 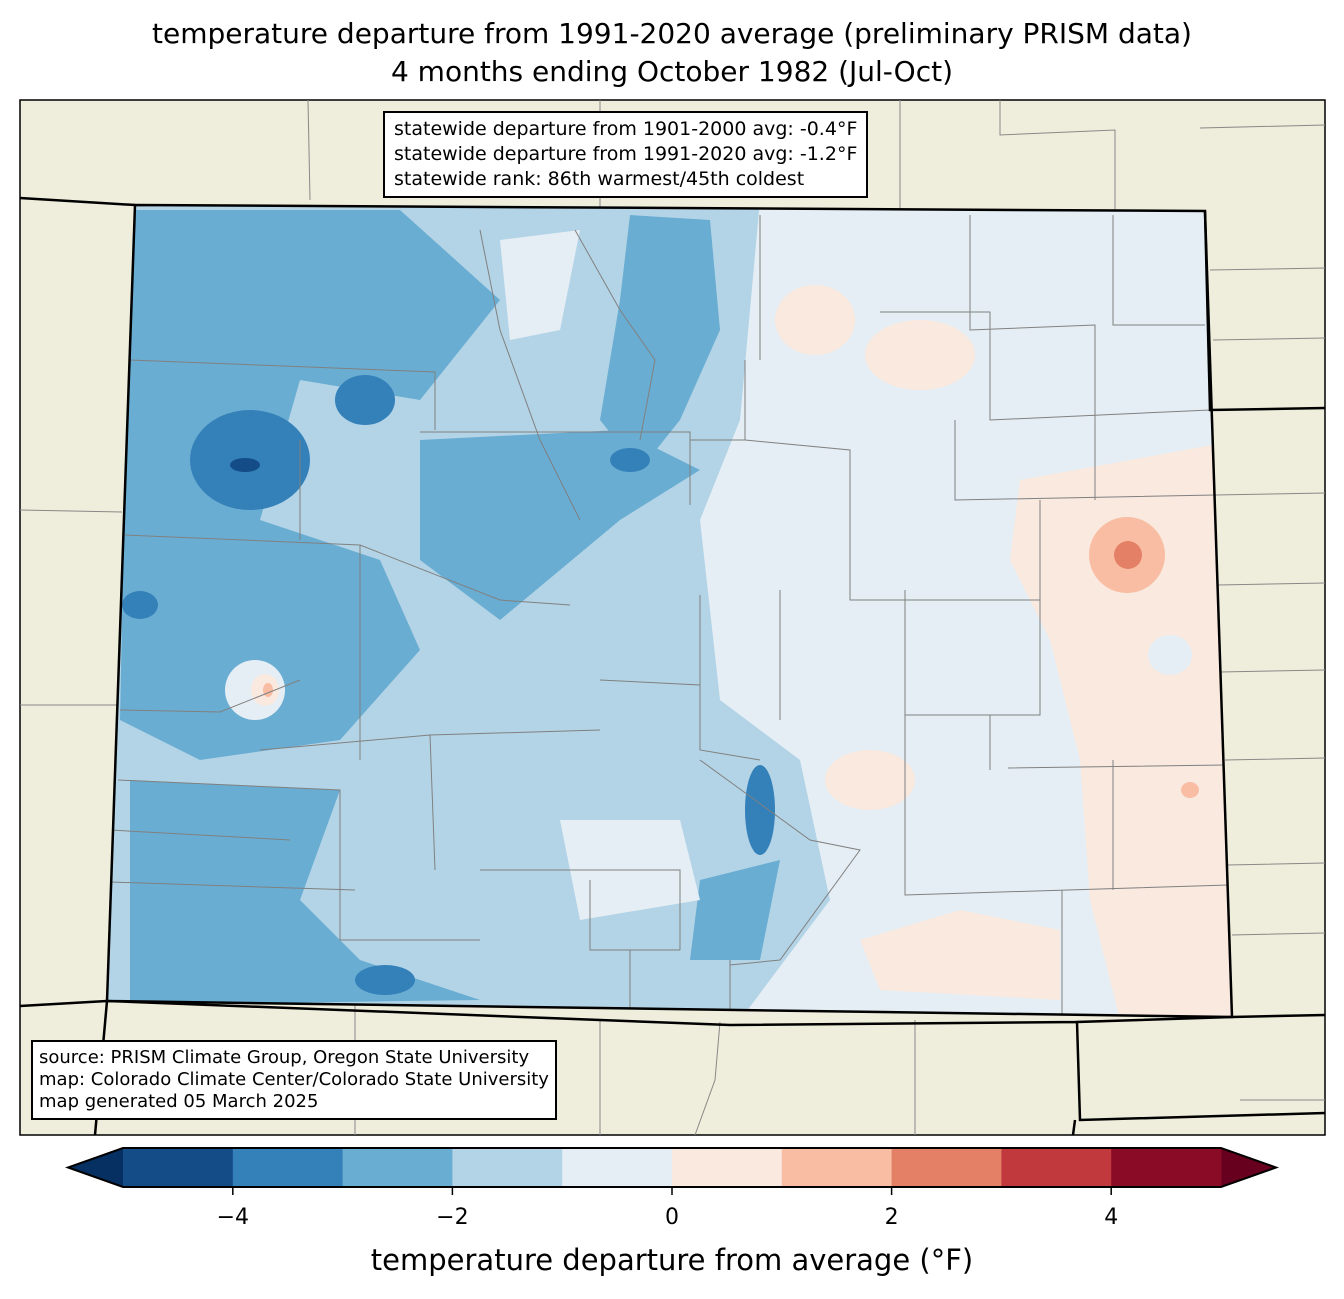 I want to click on colorbar, so click(x=672, y=1171).